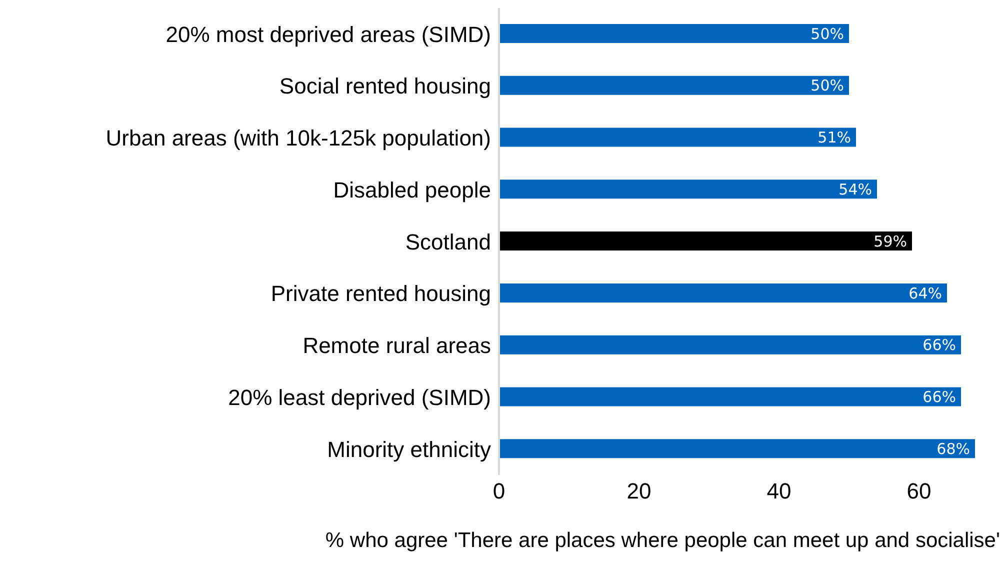  I want to click on y-tick-label: Social rented housing, so click(385, 86).